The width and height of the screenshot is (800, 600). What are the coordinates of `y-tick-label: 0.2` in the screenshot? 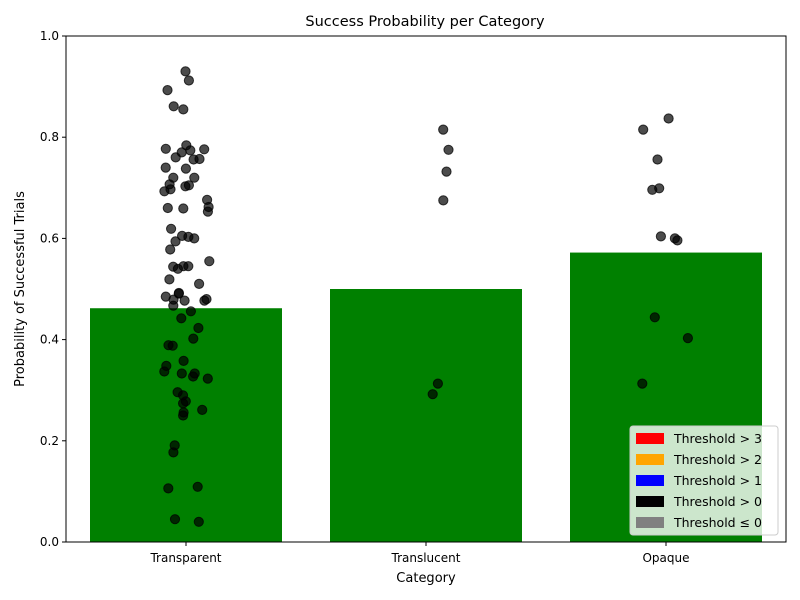 It's located at (49, 441).